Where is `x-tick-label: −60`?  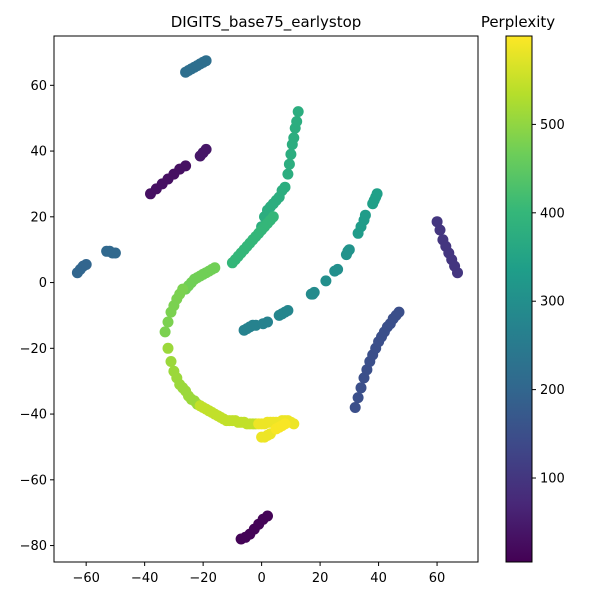 x-tick-label: −60 is located at coordinates (85, 578).